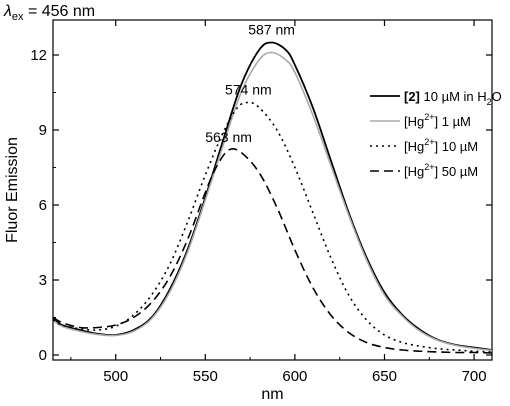  What do you see at coordinates (474, 376) in the screenshot?
I see `x-tick-label: 700` at bounding box center [474, 376].